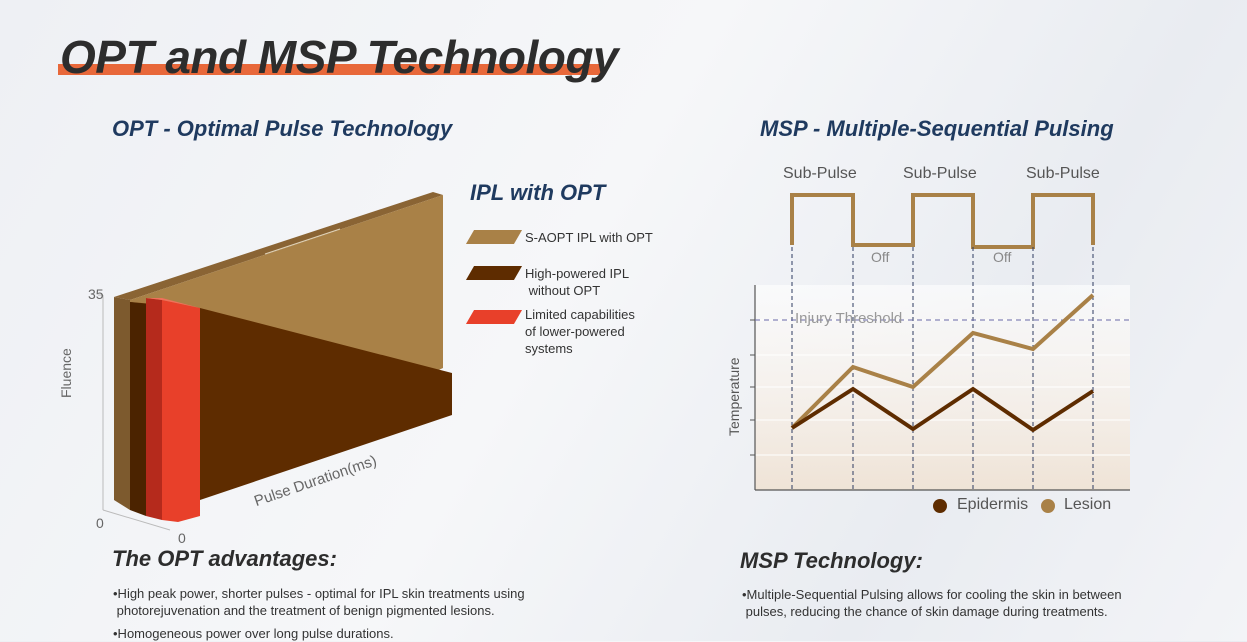 This screenshot has height=642, width=1247. I want to click on msp-y-axis-label: Temperature, so click(734, 396).